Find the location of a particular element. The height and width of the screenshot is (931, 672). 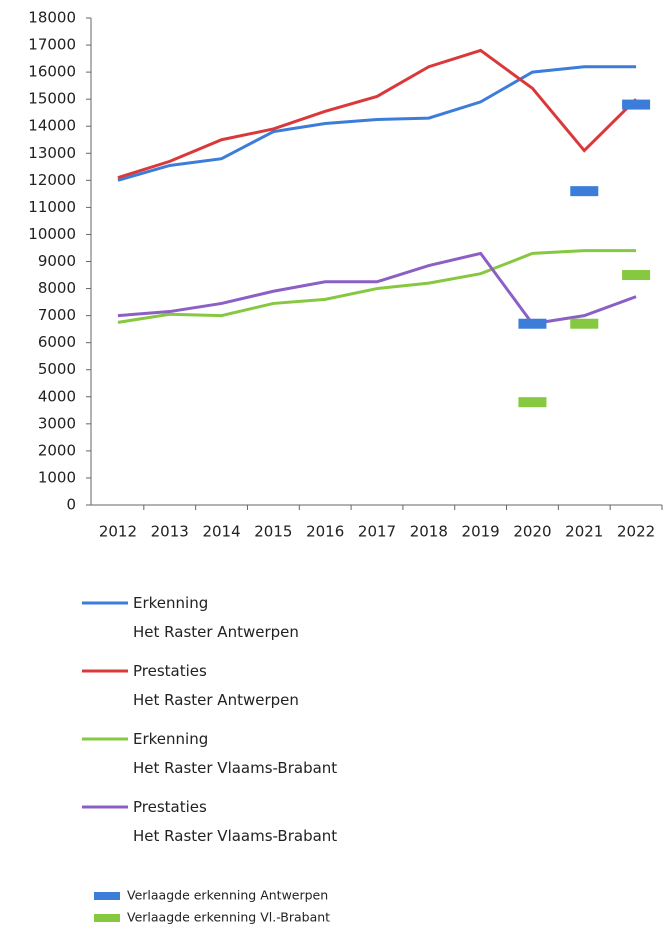

y-tick-label: 16000 is located at coordinates (52, 72).